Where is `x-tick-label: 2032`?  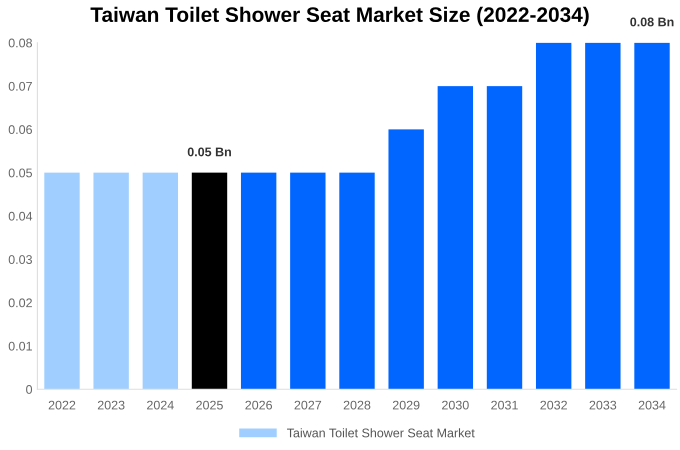 x-tick-label: 2032 is located at coordinates (553, 405).